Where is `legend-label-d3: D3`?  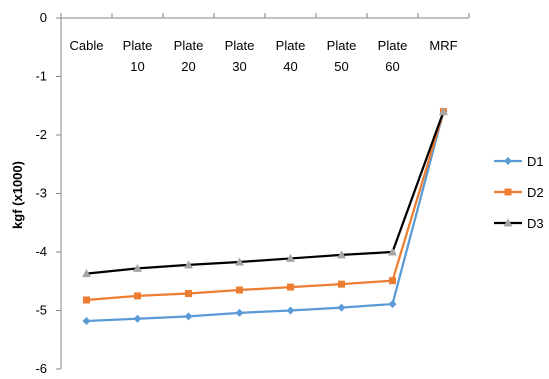 legend-label-d3: D3 is located at coordinates (535, 223).